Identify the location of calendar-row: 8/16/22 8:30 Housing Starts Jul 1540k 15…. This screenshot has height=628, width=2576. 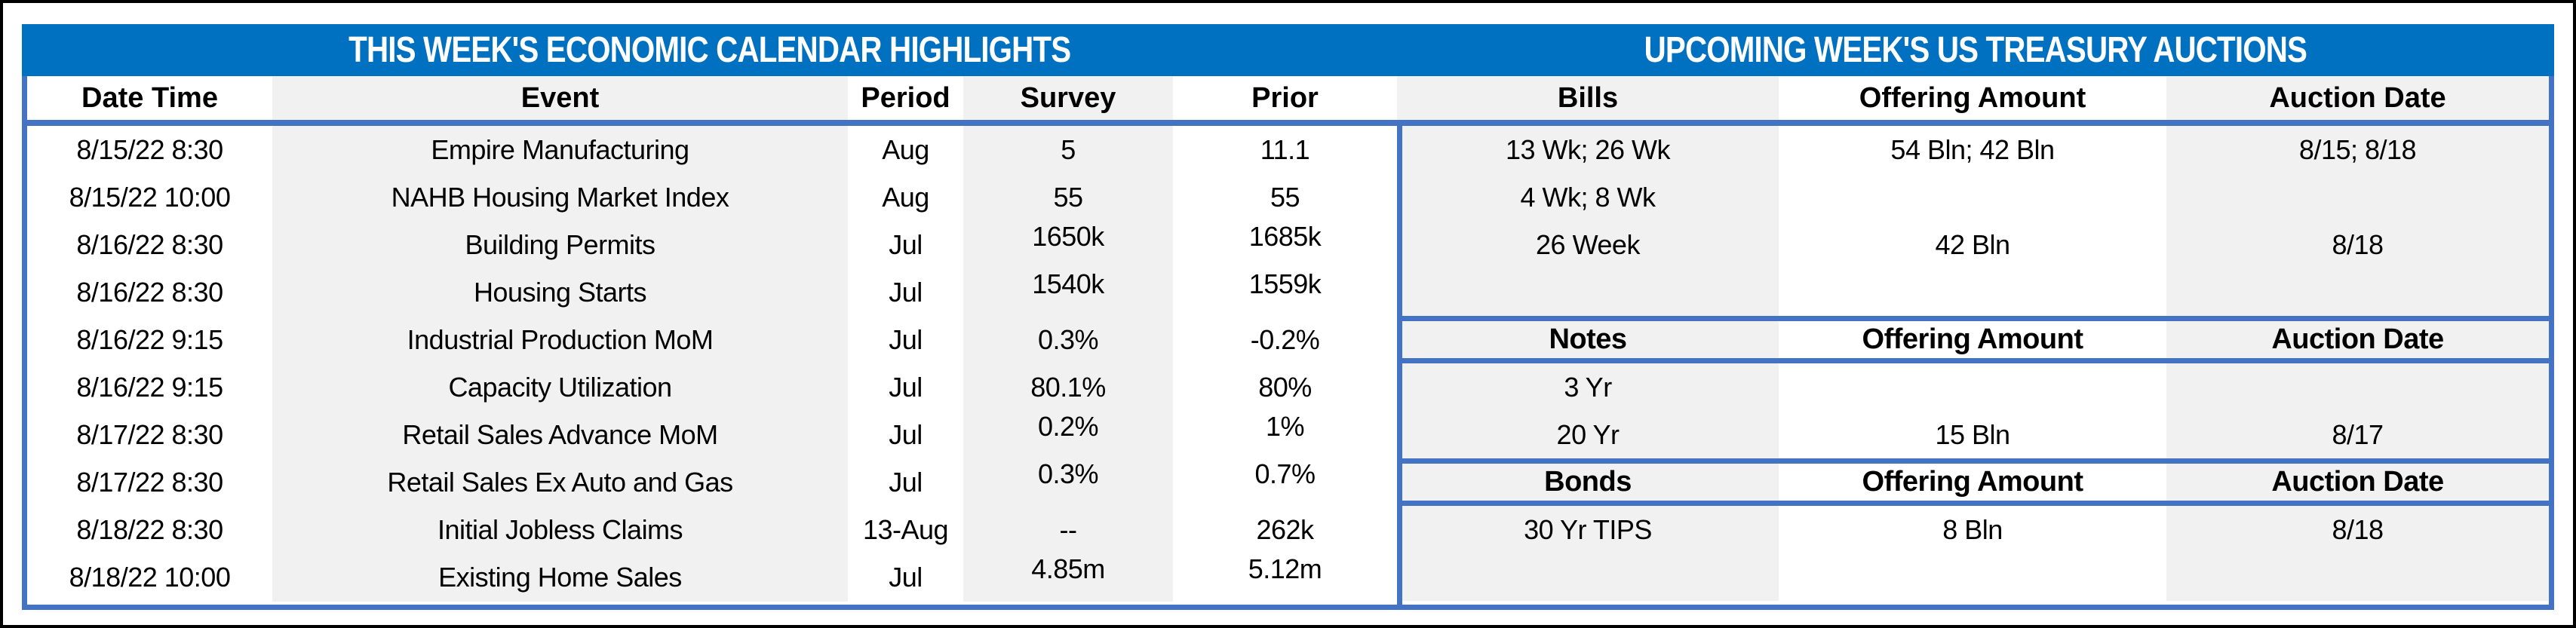
(712, 292).